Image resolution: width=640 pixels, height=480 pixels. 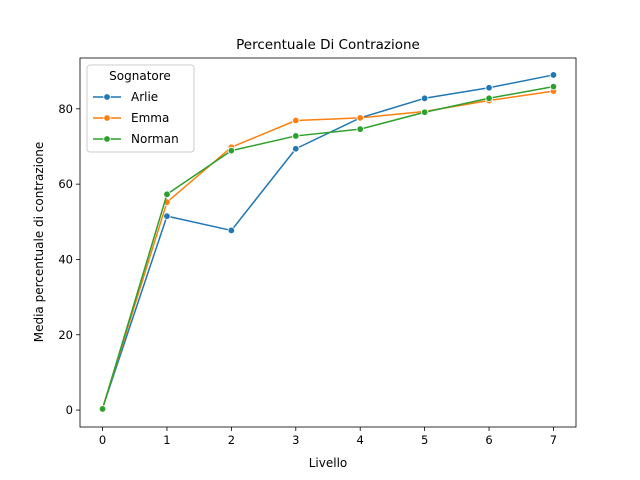 What do you see at coordinates (65, 109) in the screenshot?
I see `y-tick-label: 80` at bounding box center [65, 109].